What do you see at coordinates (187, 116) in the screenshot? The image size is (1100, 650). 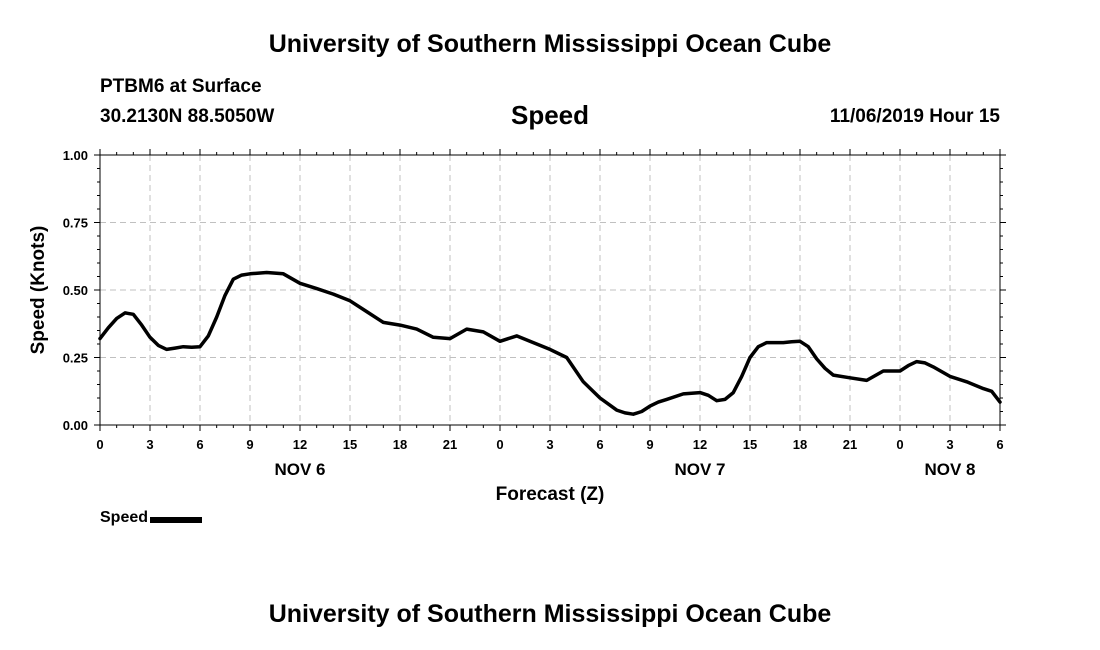 I see `coordinates-label: 30.2130N 88.5050W` at bounding box center [187, 116].